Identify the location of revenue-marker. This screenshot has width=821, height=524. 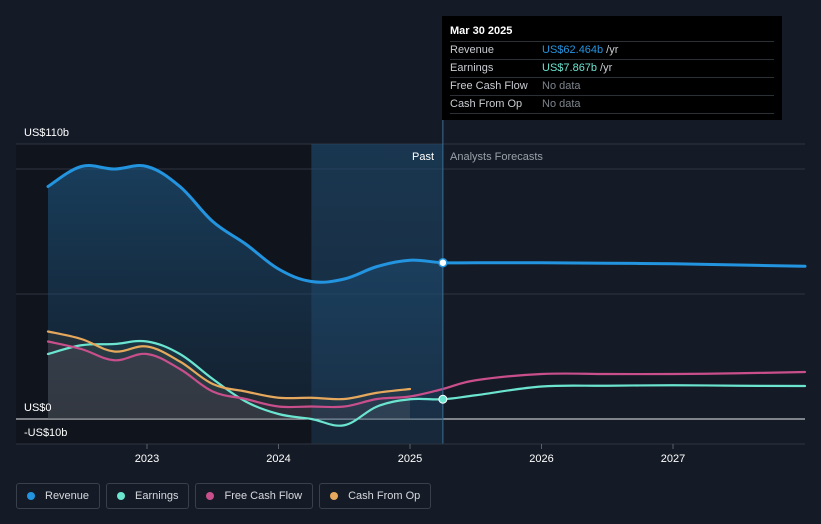
(443, 263).